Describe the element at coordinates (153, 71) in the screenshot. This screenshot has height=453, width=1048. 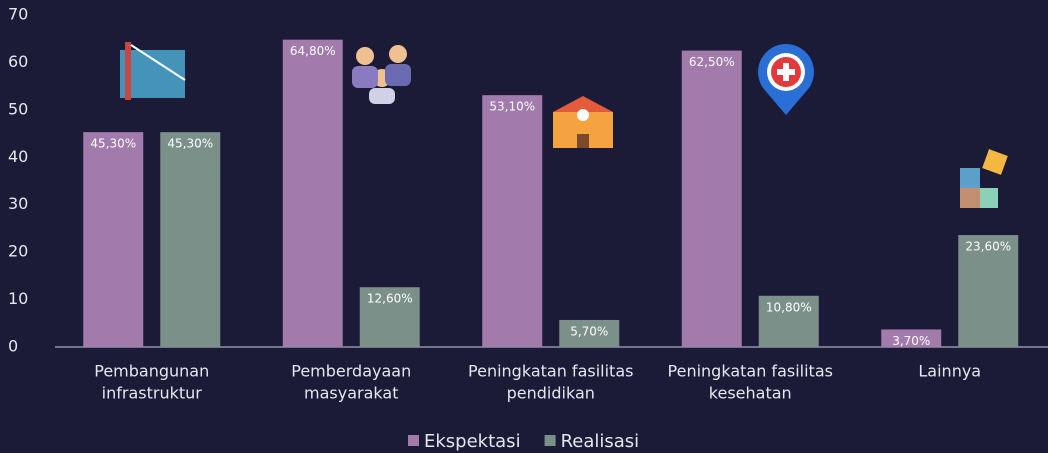
I see `icon-bridge` at that location.